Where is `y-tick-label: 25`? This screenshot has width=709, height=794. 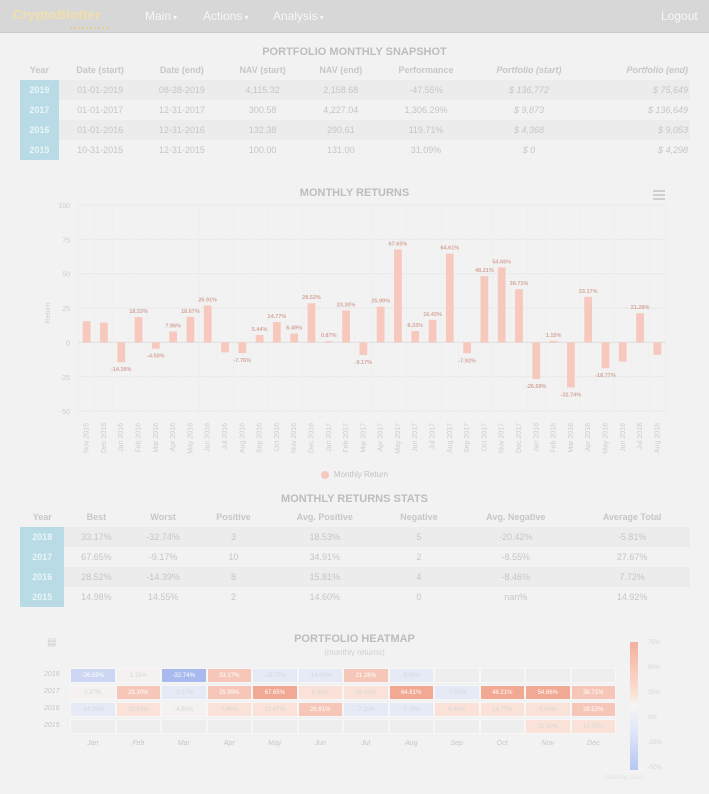 y-tick-label: 25 is located at coordinates (66, 309).